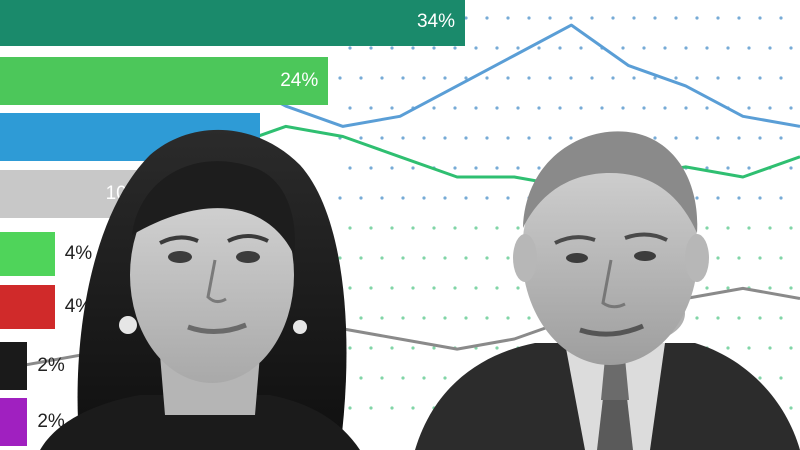 The width and height of the screenshot is (800, 450). What do you see at coordinates (32, 422) in the screenshot?
I see `bar-8: 2%` at bounding box center [32, 422].